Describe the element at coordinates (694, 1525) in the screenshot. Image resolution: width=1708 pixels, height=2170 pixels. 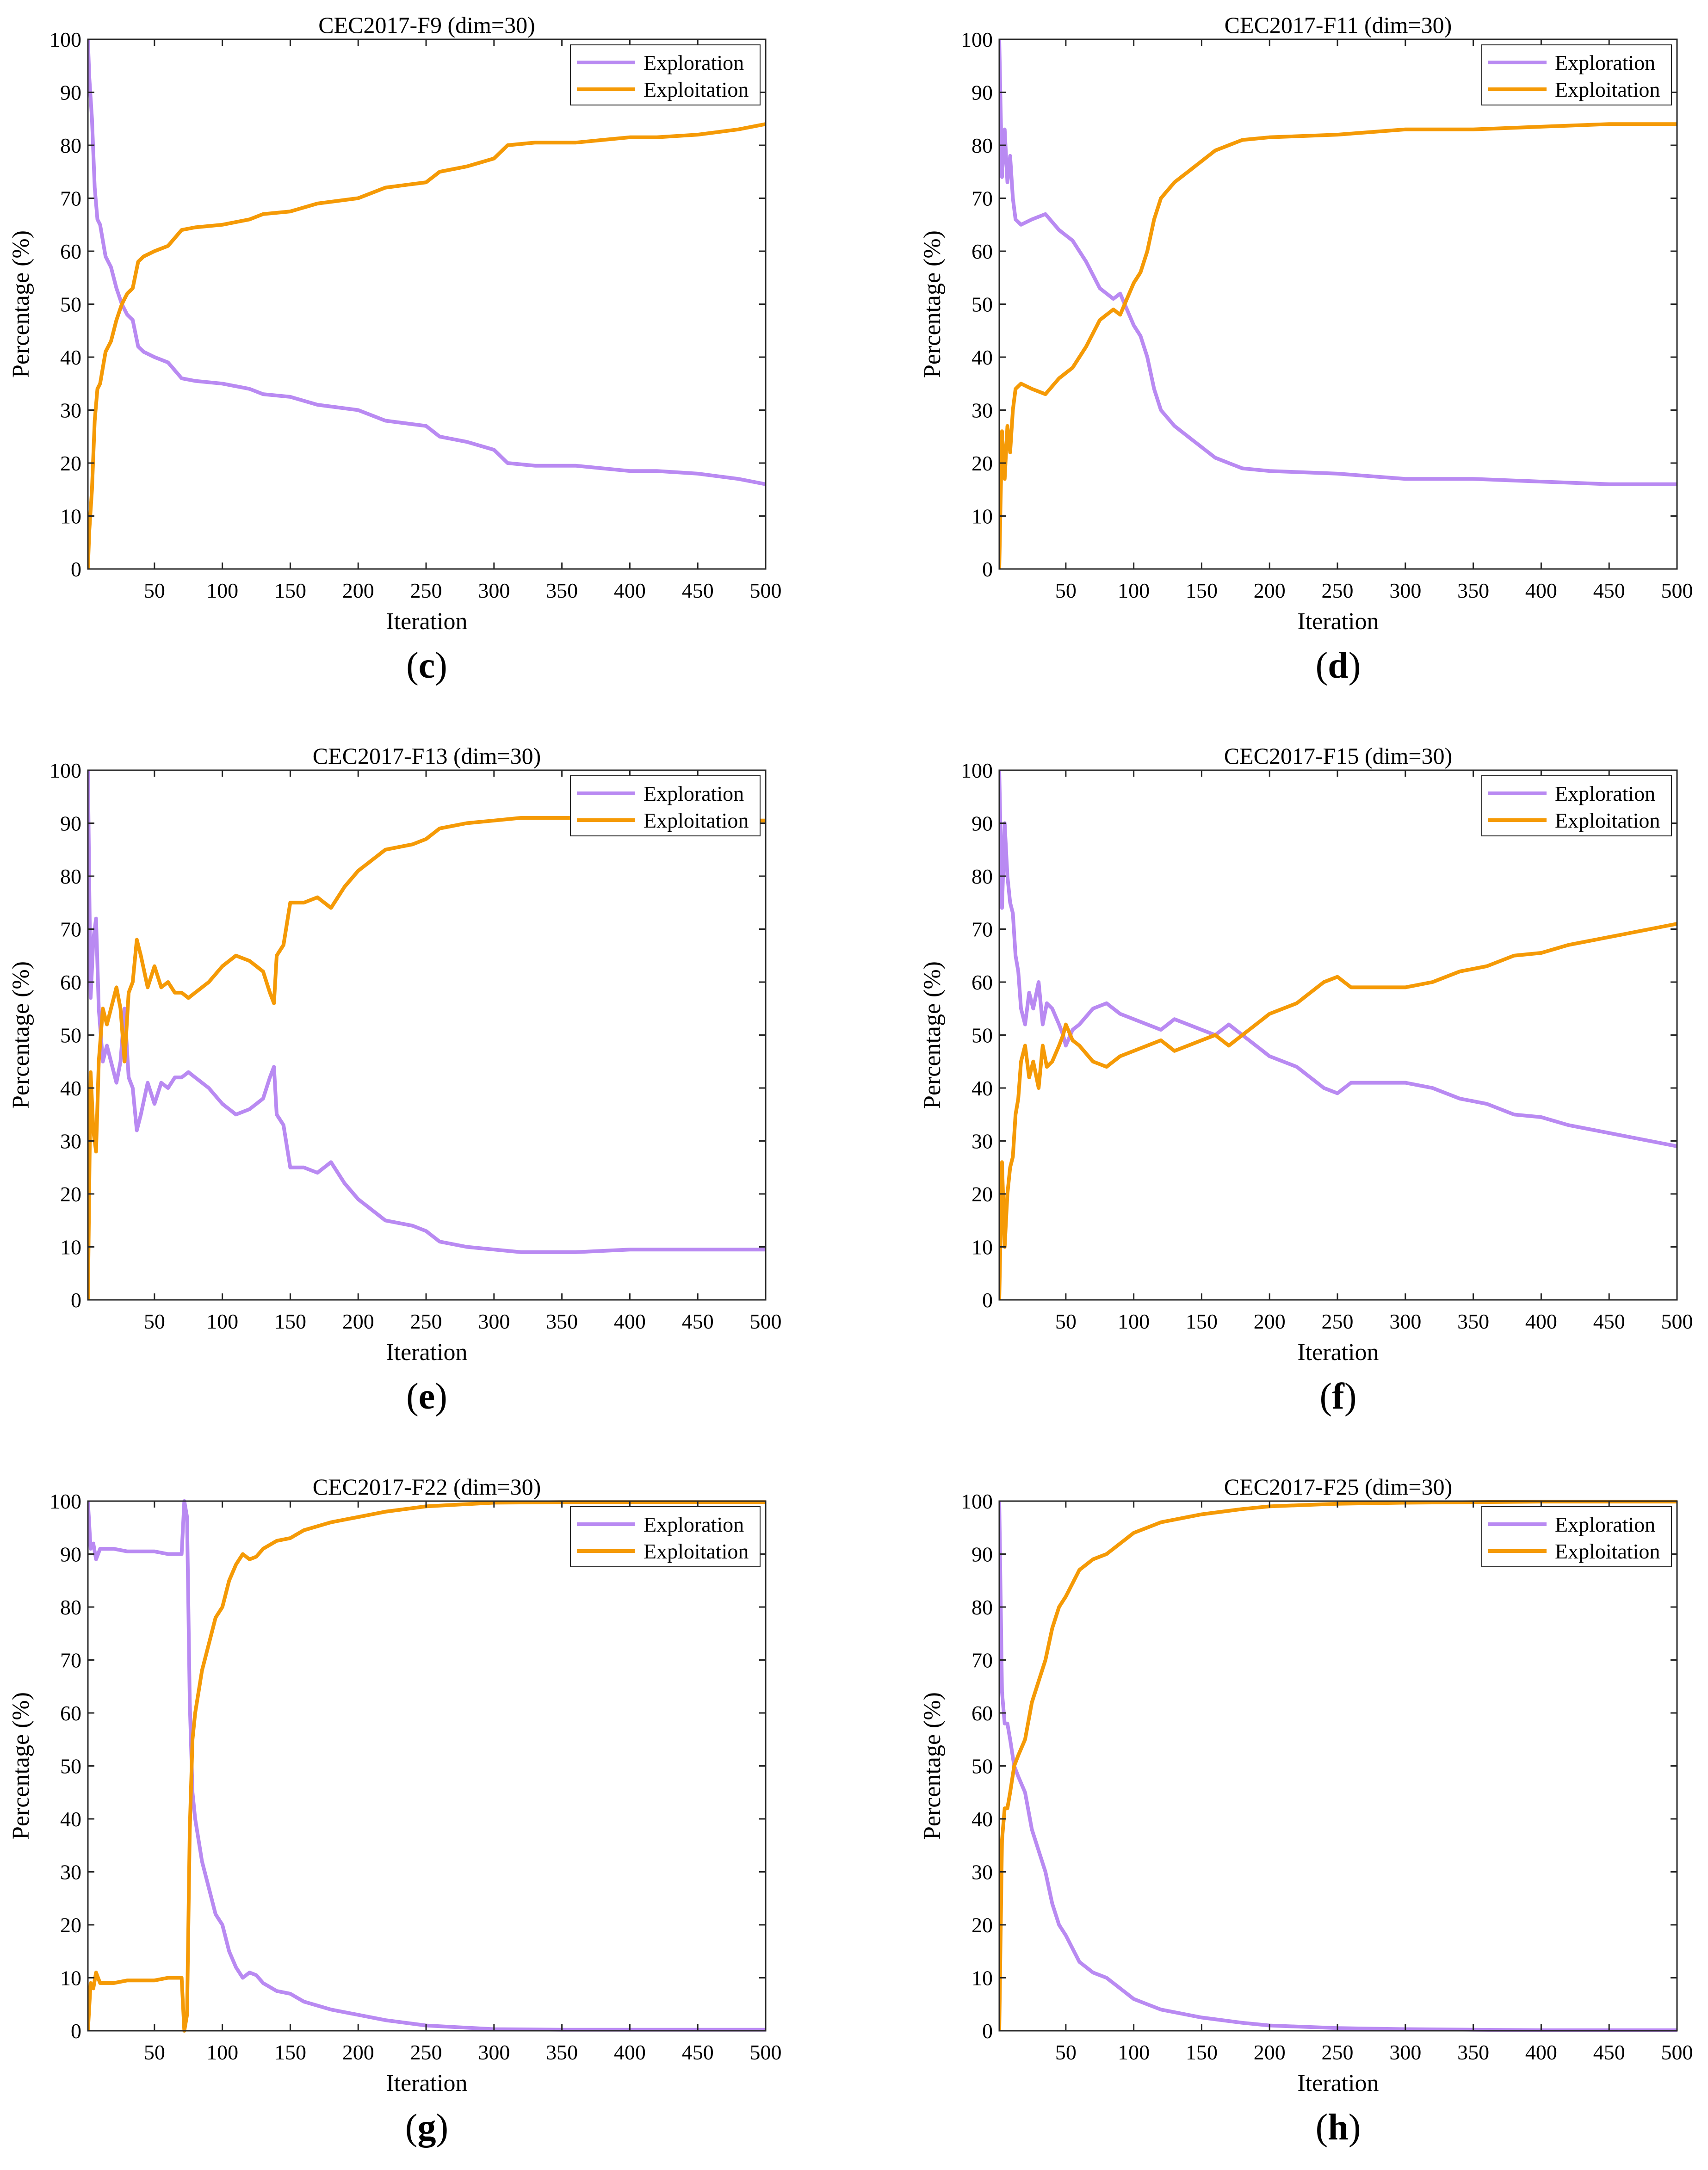
I see `legend-label-exploration: Exploration` at that location.